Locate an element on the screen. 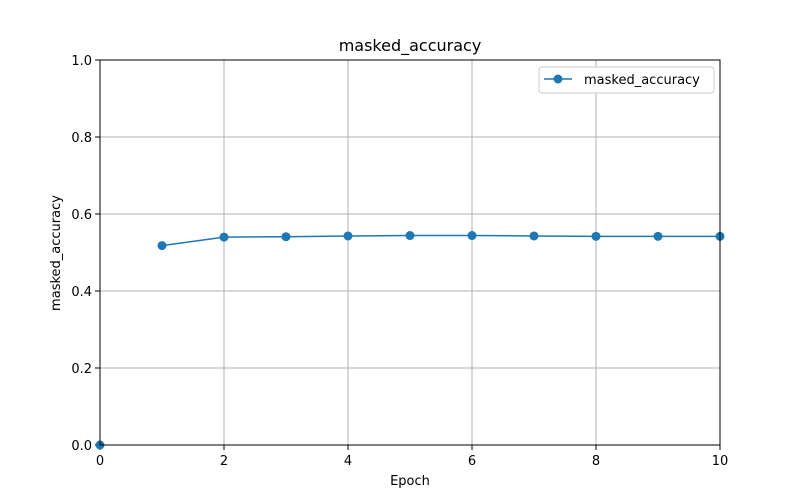 This screenshot has width=800, height=500. y-tick-label: 0.4 is located at coordinates (81, 292).